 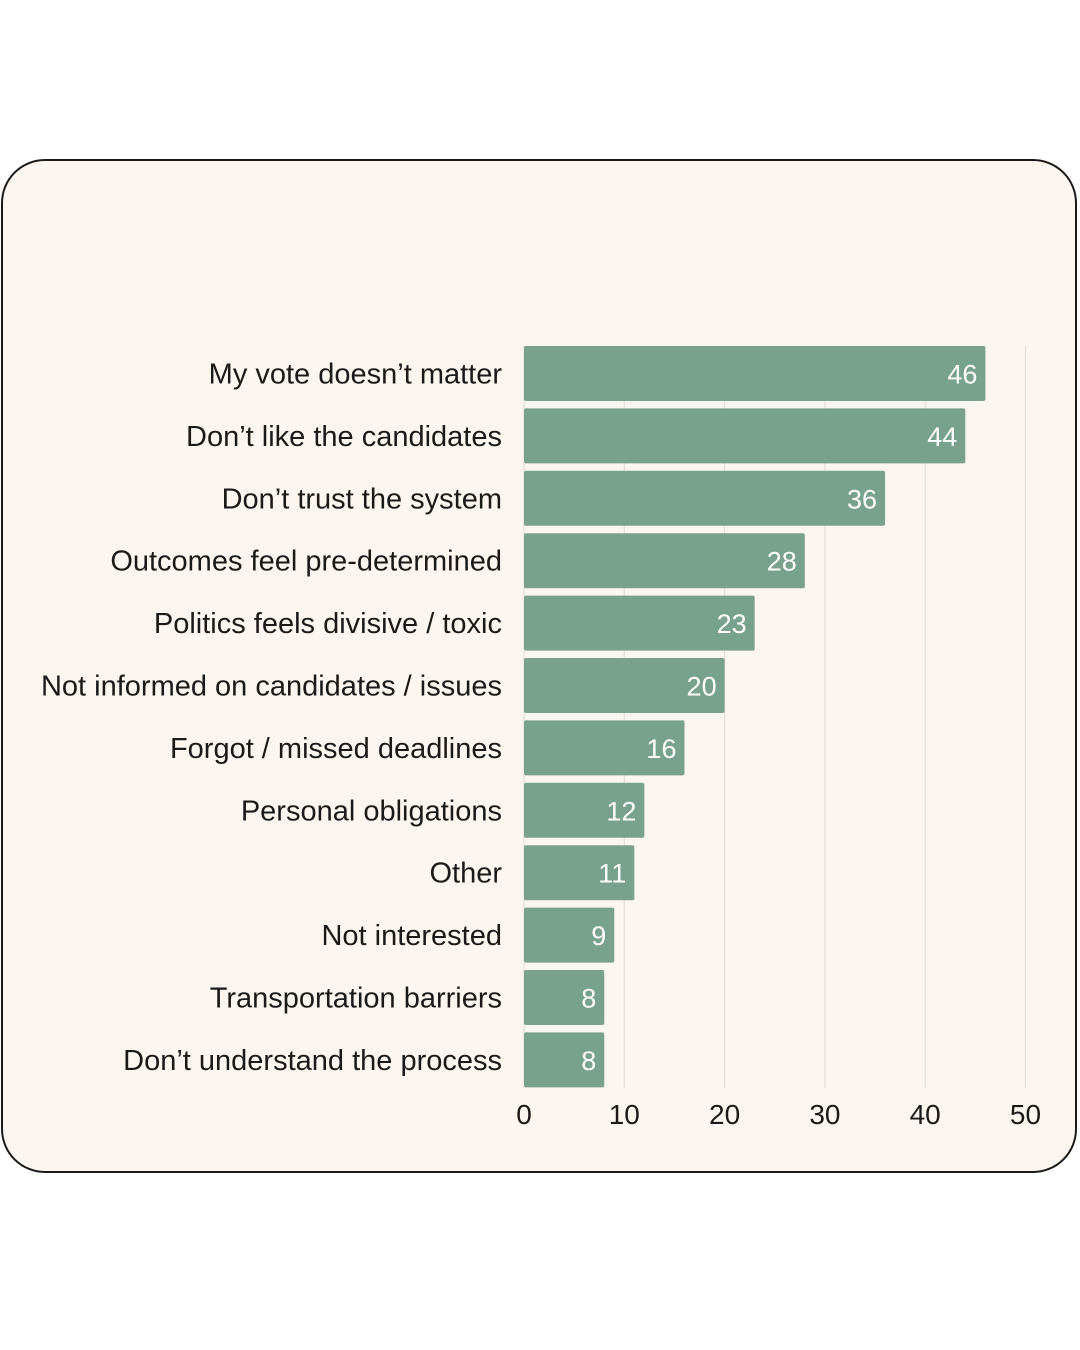 What do you see at coordinates (612, 874) in the screenshot?
I see `bar-value-label: 11` at bounding box center [612, 874].